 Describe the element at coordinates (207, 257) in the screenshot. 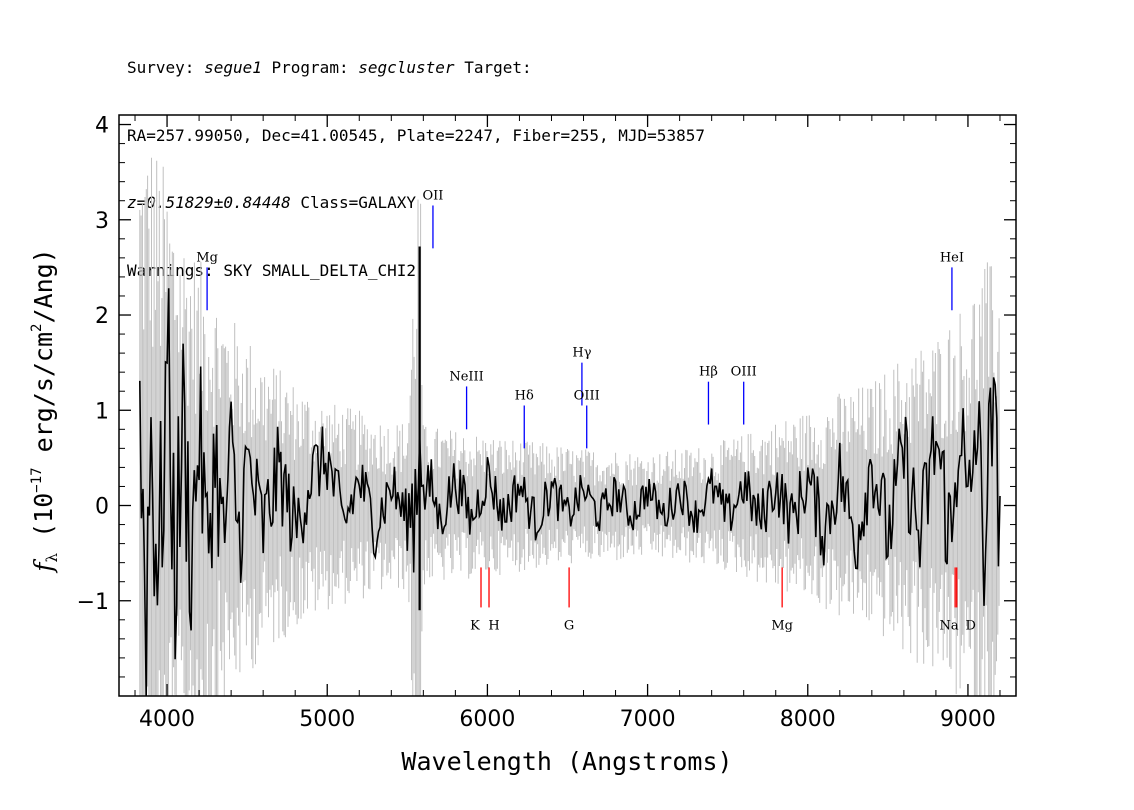

I see `emission-line-label: Mg` at that location.